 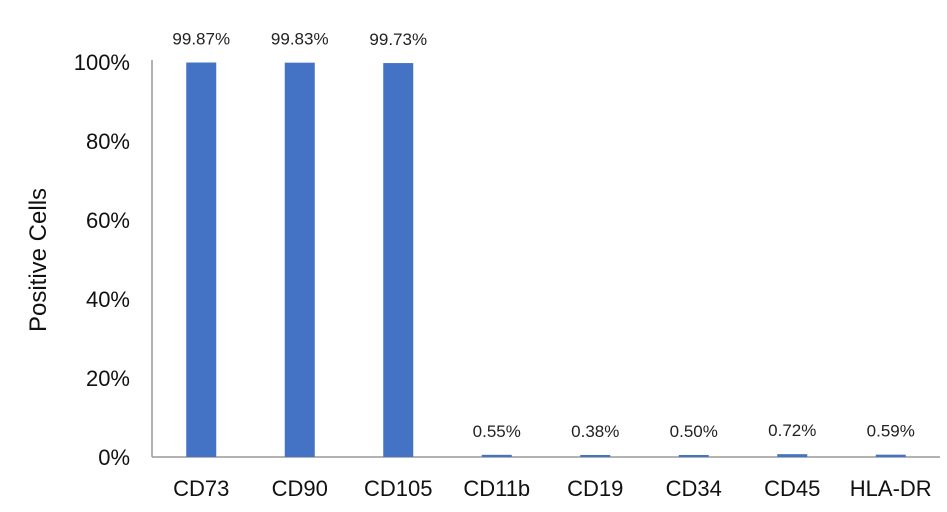 What do you see at coordinates (38, 260) in the screenshot?
I see `y-axis-title: Positive Cells` at bounding box center [38, 260].